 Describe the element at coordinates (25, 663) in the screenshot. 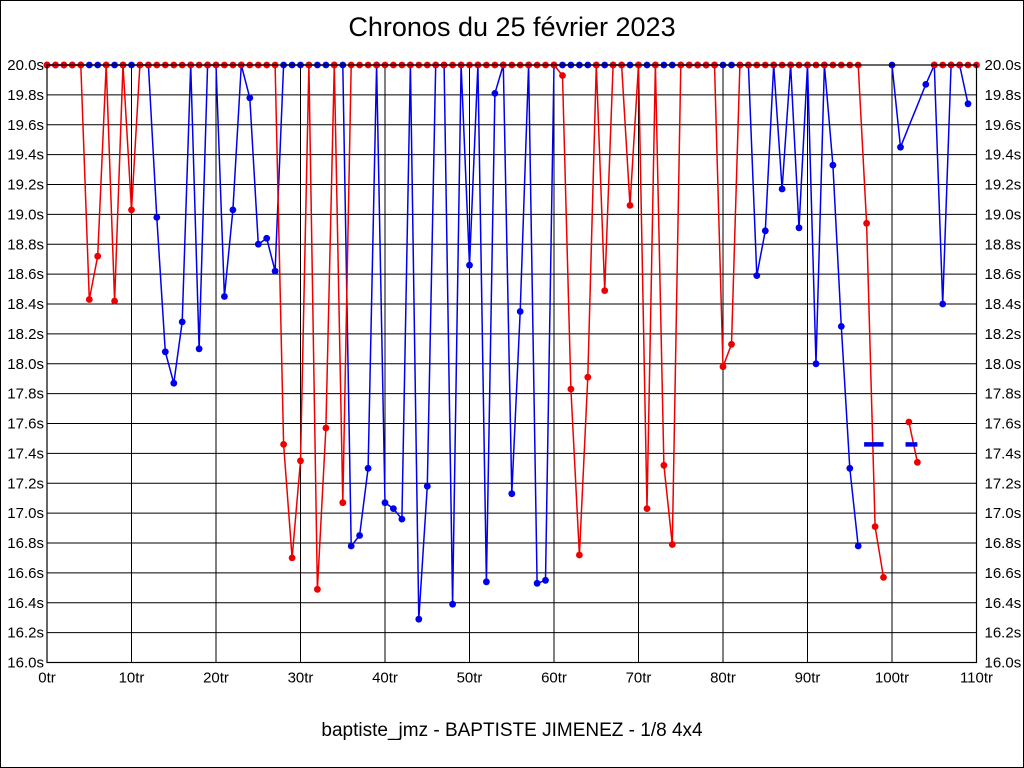

I see `y-tick-label-left: 16.0s` at that location.